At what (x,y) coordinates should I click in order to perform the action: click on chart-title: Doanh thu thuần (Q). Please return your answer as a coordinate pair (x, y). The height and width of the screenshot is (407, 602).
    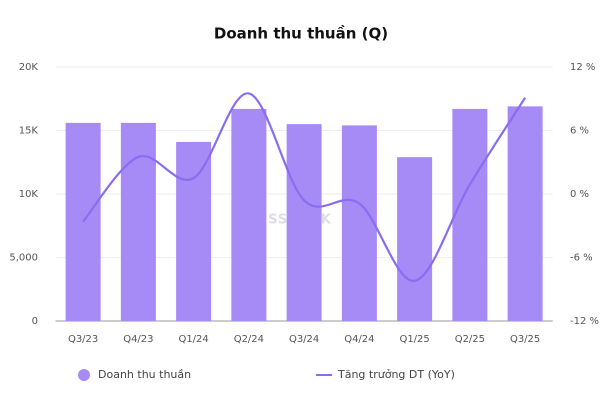
    Looking at the image, I should click on (301, 34).